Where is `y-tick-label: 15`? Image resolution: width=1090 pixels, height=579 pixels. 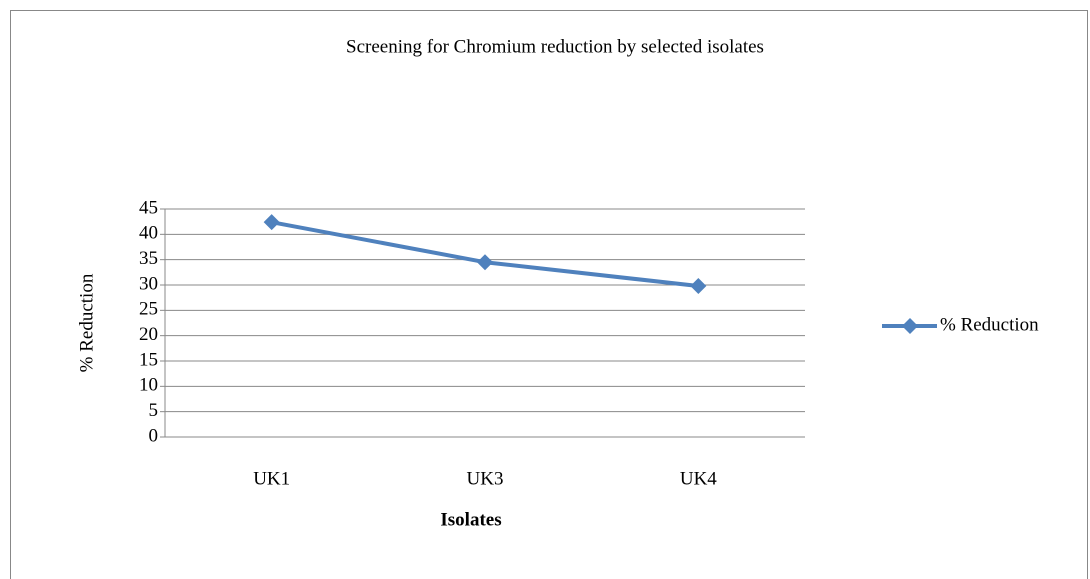 y-tick-label: 15 is located at coordinates (148, 359).